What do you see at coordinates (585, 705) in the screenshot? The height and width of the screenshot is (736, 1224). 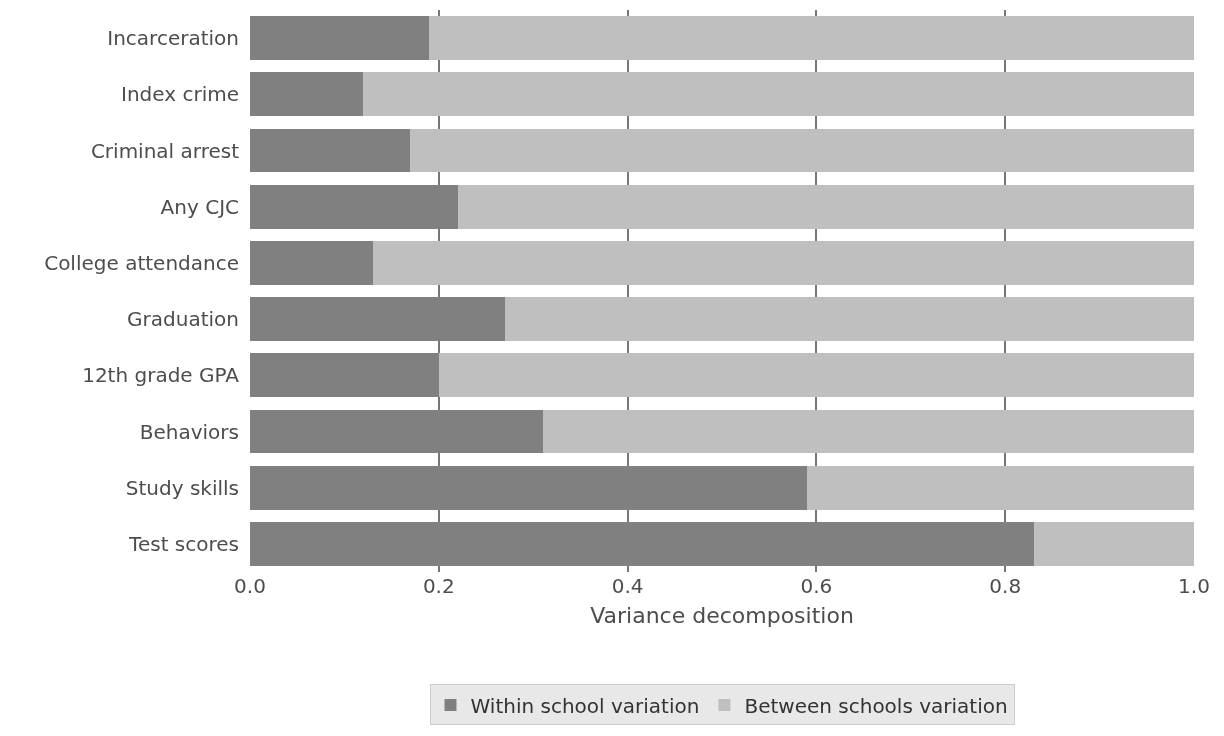 I see `legend-label: Within school variation` at bounding box center [585, 705].